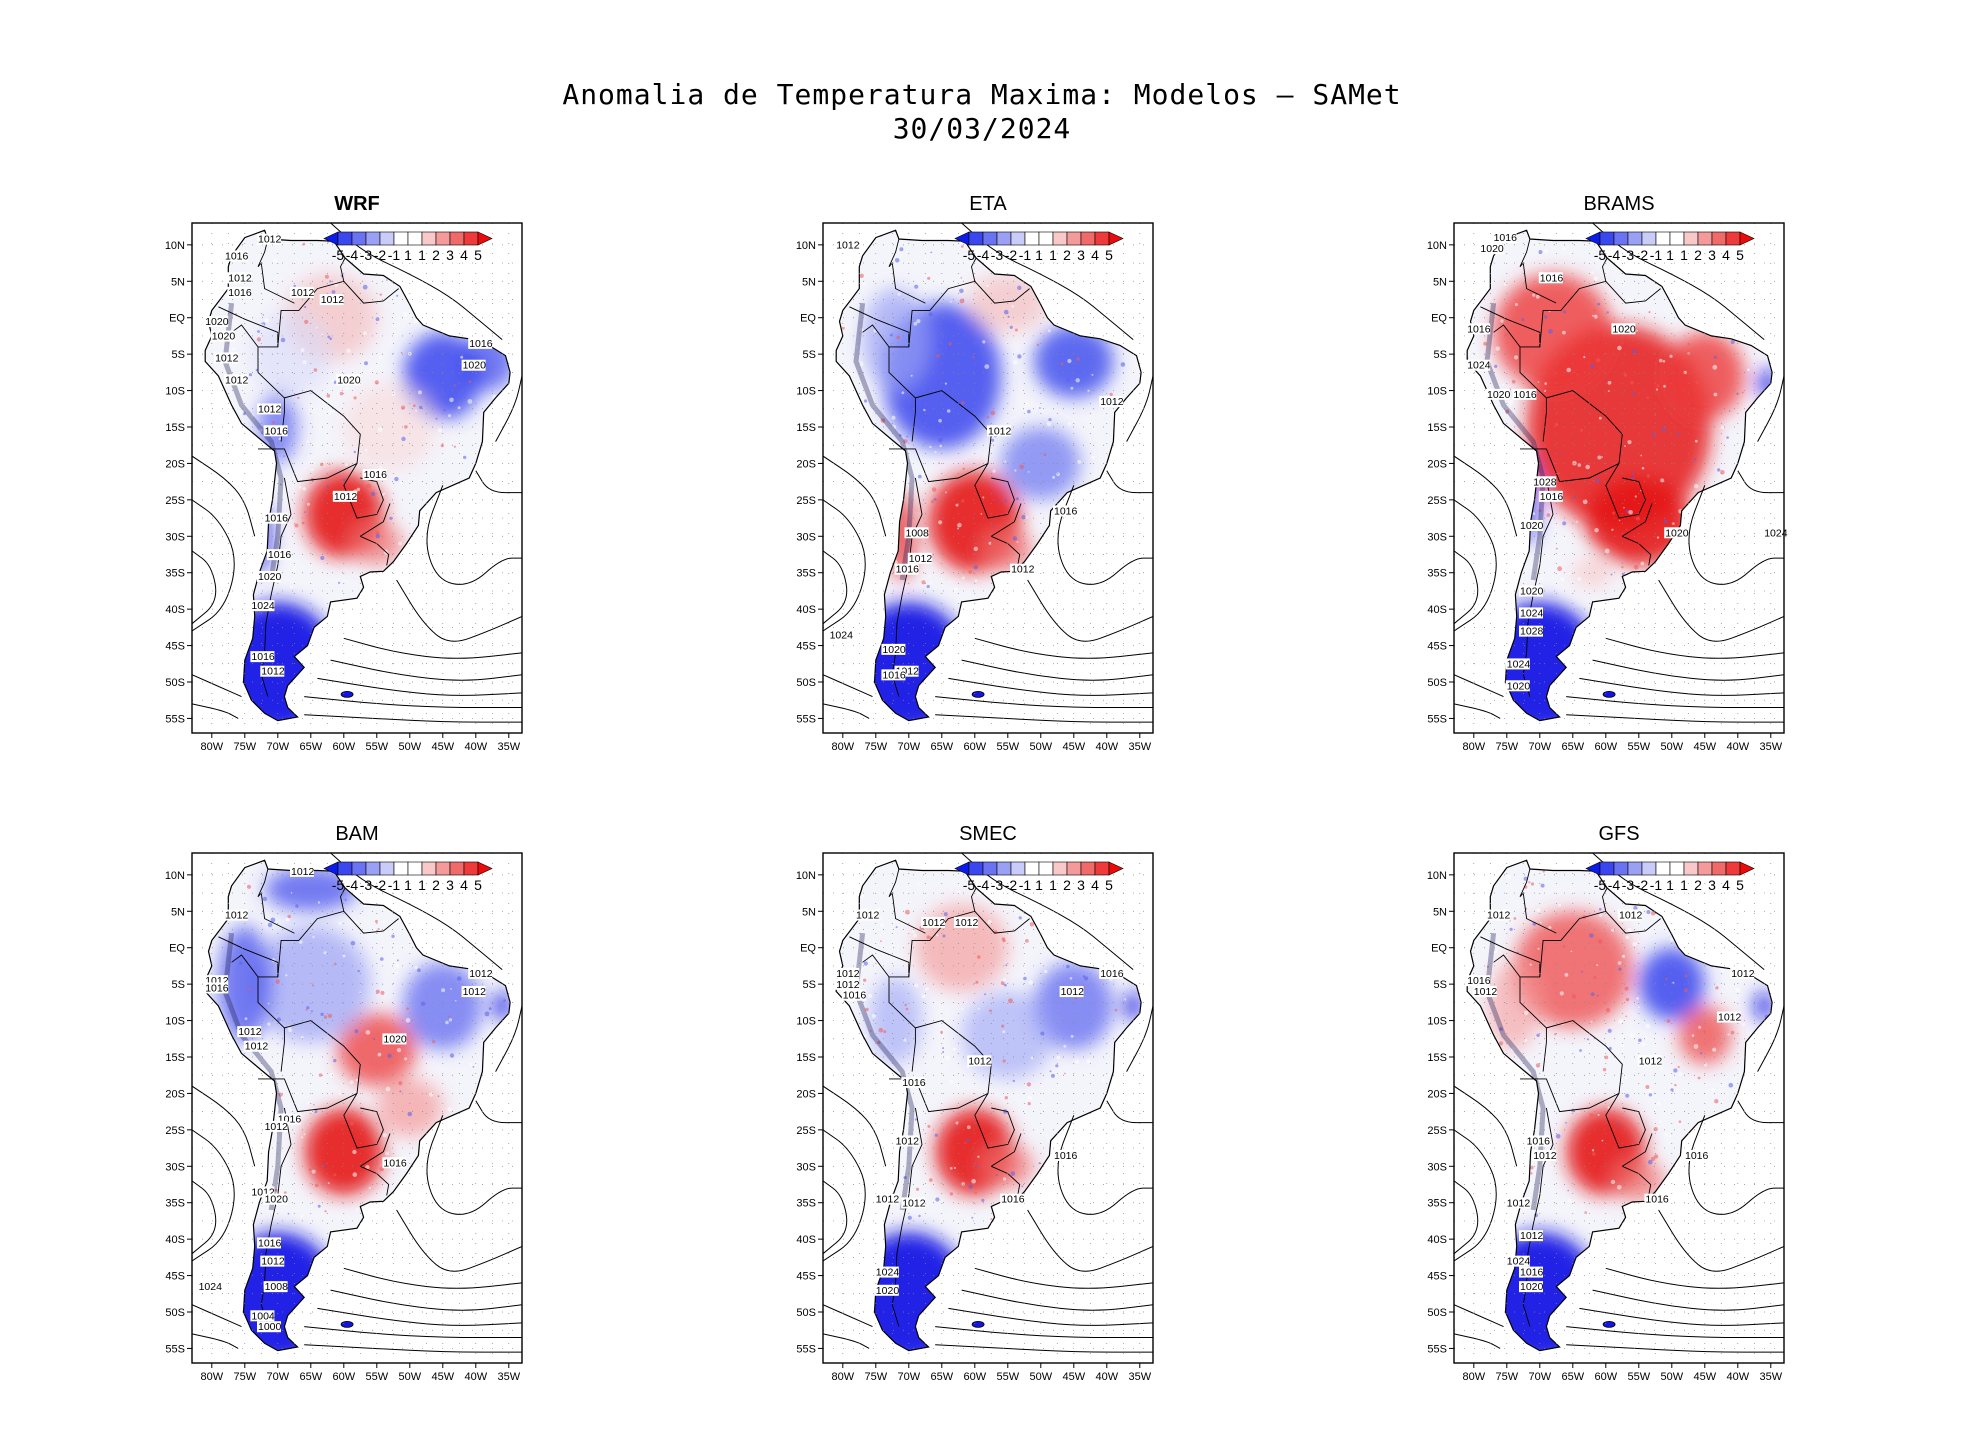 The height and width of the screenshot is (1436, 1964). Describe the element at coordinates (1740, 255) in the screenshot. I see `colorbar-tick: 5` at that location.